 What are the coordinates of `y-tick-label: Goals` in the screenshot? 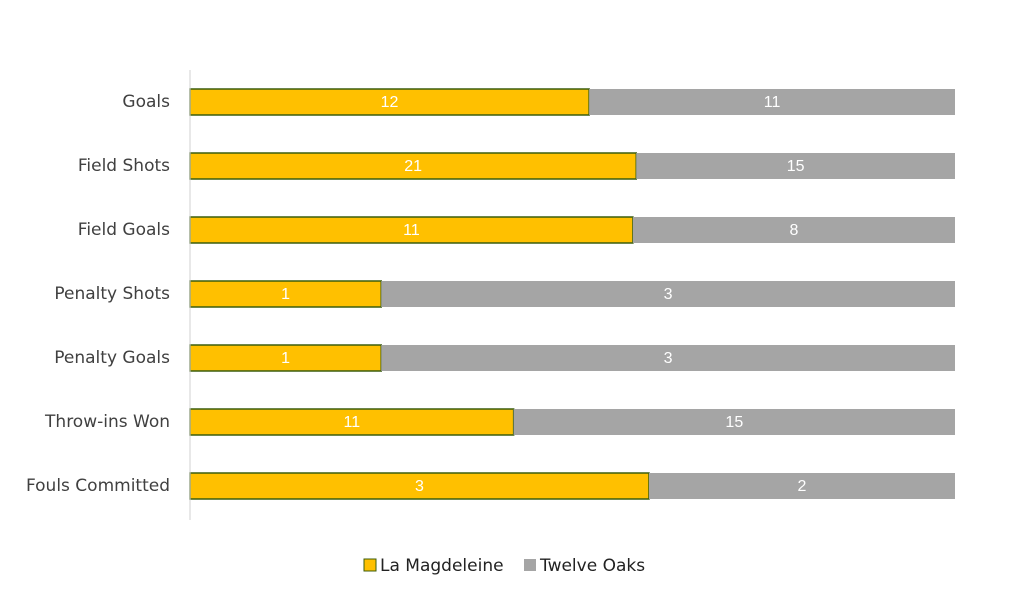 It's located at (146, 102).